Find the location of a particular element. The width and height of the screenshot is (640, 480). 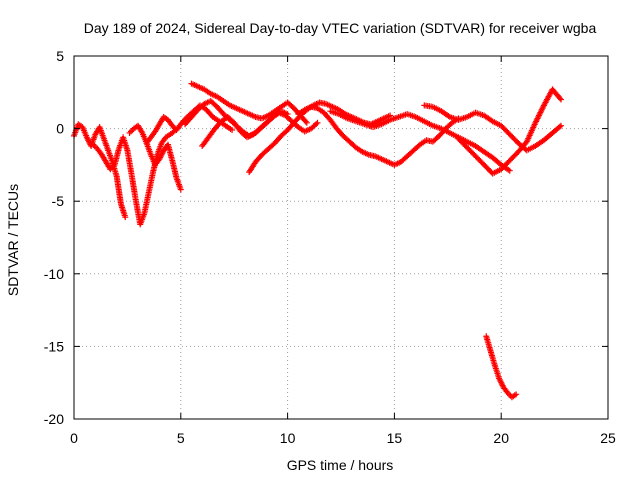

y-tick-label: 0 is located at coordinates (60, 129).